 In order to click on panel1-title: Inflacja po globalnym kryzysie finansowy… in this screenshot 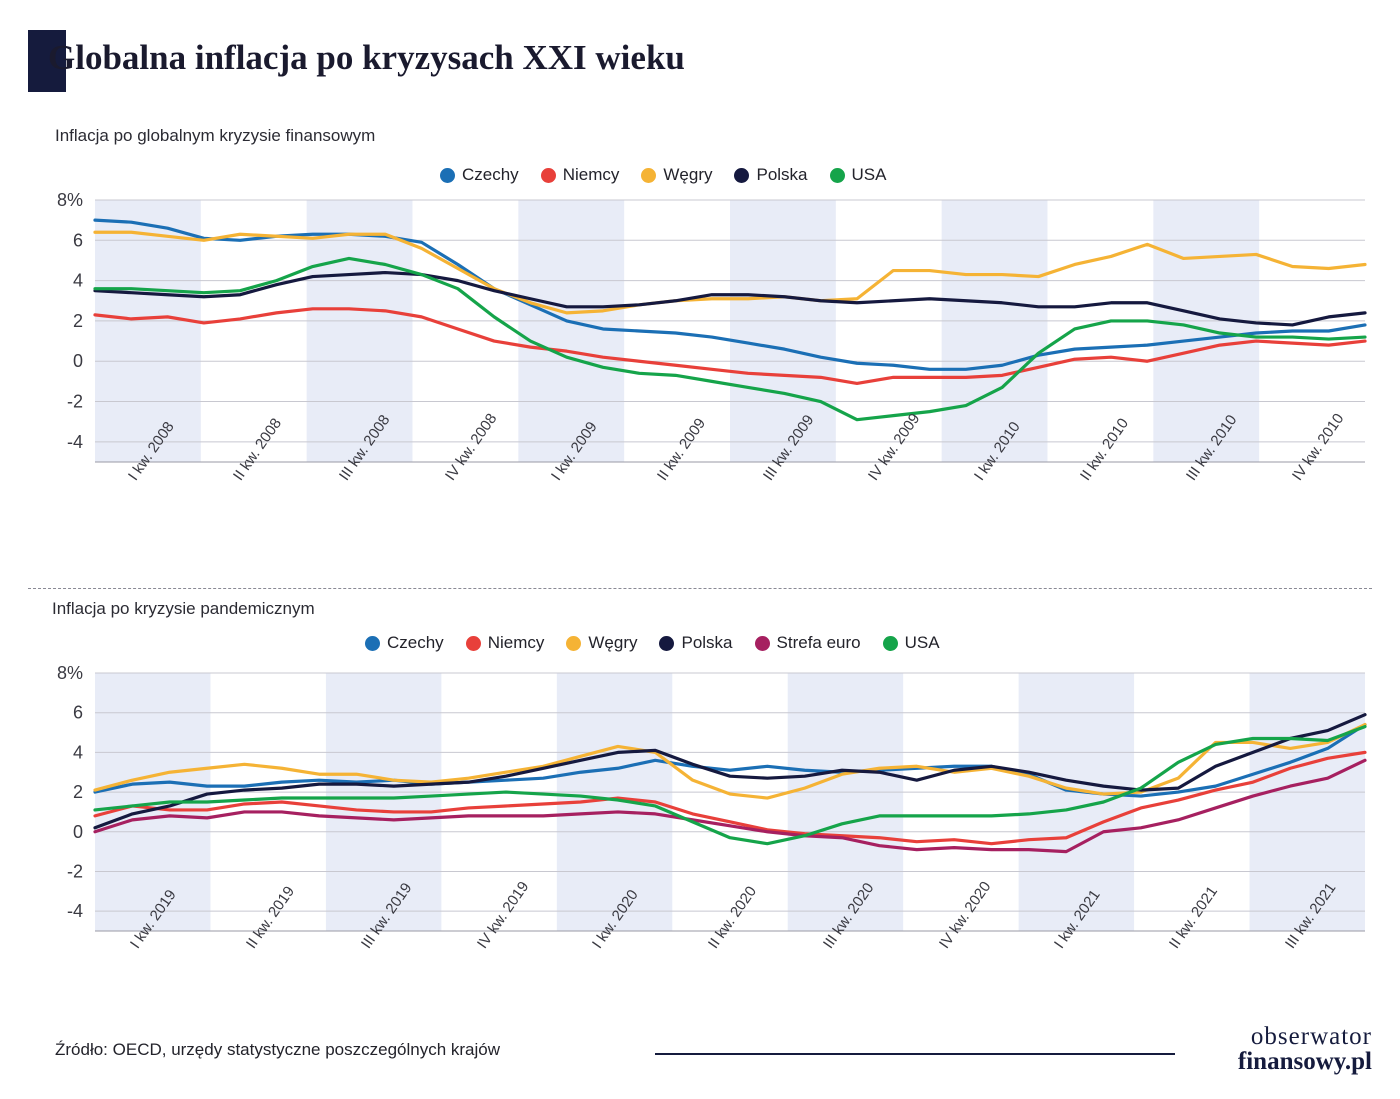, I will do `click(215, 135)`.